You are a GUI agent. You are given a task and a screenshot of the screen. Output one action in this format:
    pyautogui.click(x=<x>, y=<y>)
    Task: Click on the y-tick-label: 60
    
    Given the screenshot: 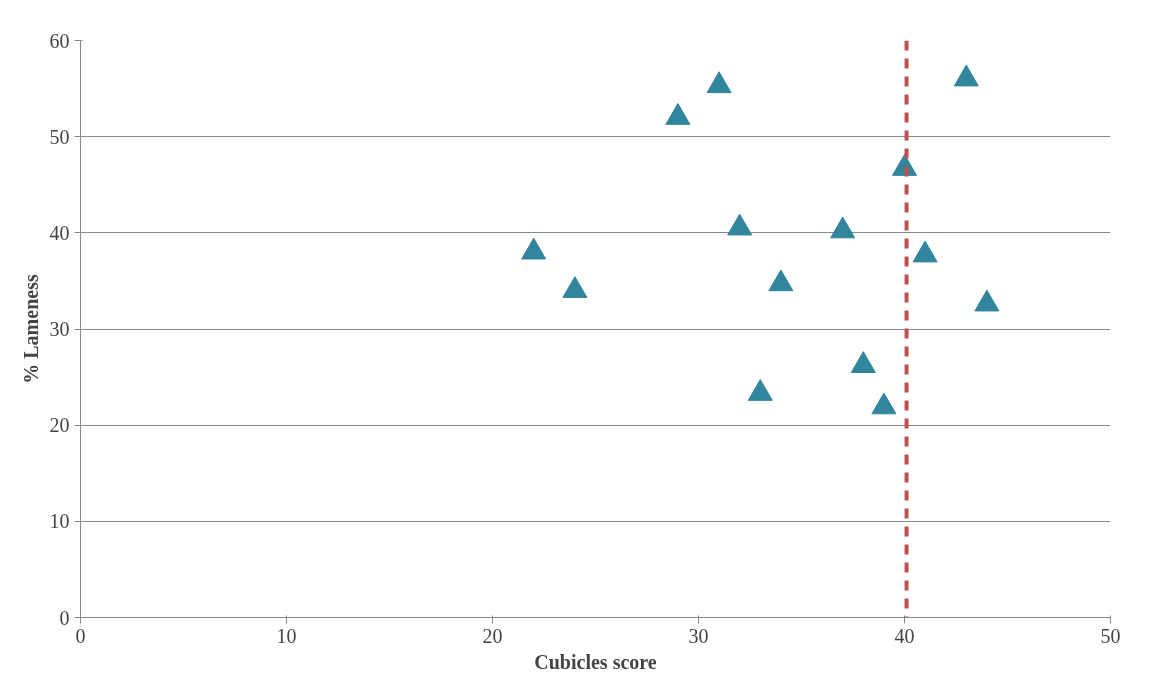 What is the action you would take?
    pyautogui.click(x=59, y=40)
    